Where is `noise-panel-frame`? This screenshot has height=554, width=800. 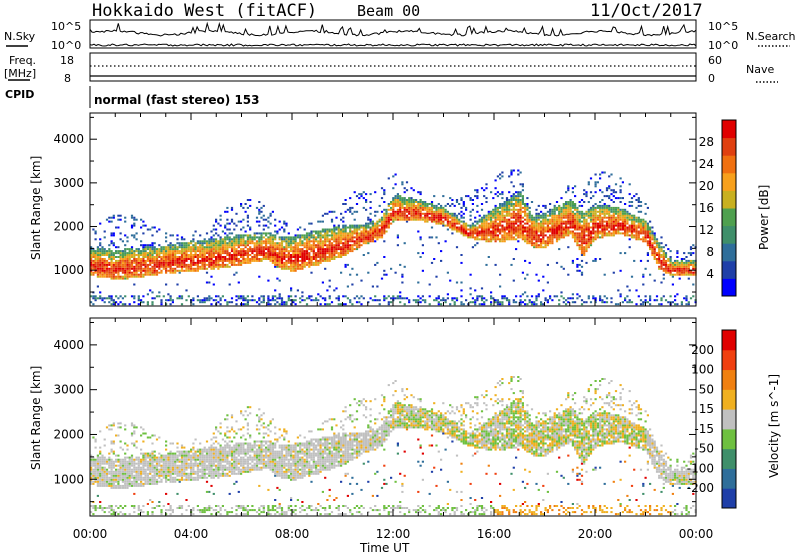 noise-panel-frame is located at coordinates (393, 34).